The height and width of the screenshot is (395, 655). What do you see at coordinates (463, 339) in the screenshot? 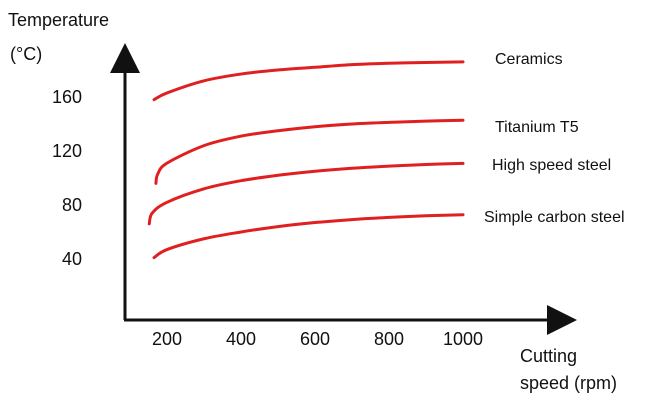
I see `x-tick-label: 1000` at bounding box center [463, 339].